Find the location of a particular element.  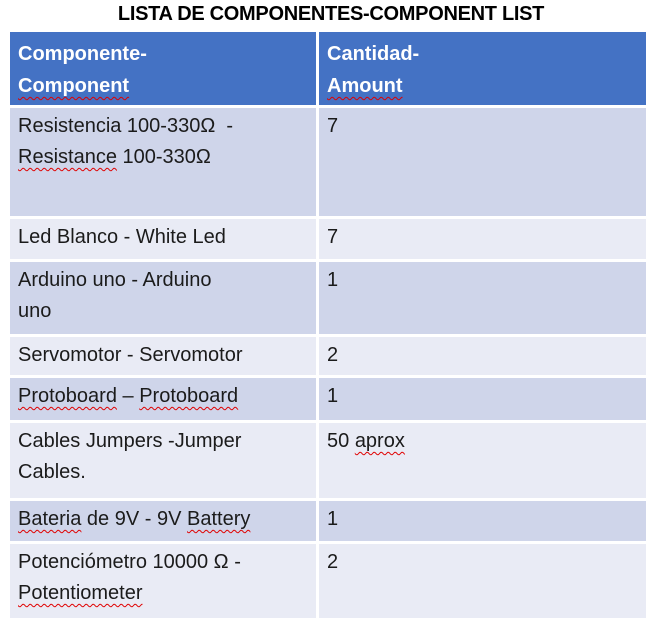

text-line: Led Blanco - White Led is located at coordinates (163, 237).